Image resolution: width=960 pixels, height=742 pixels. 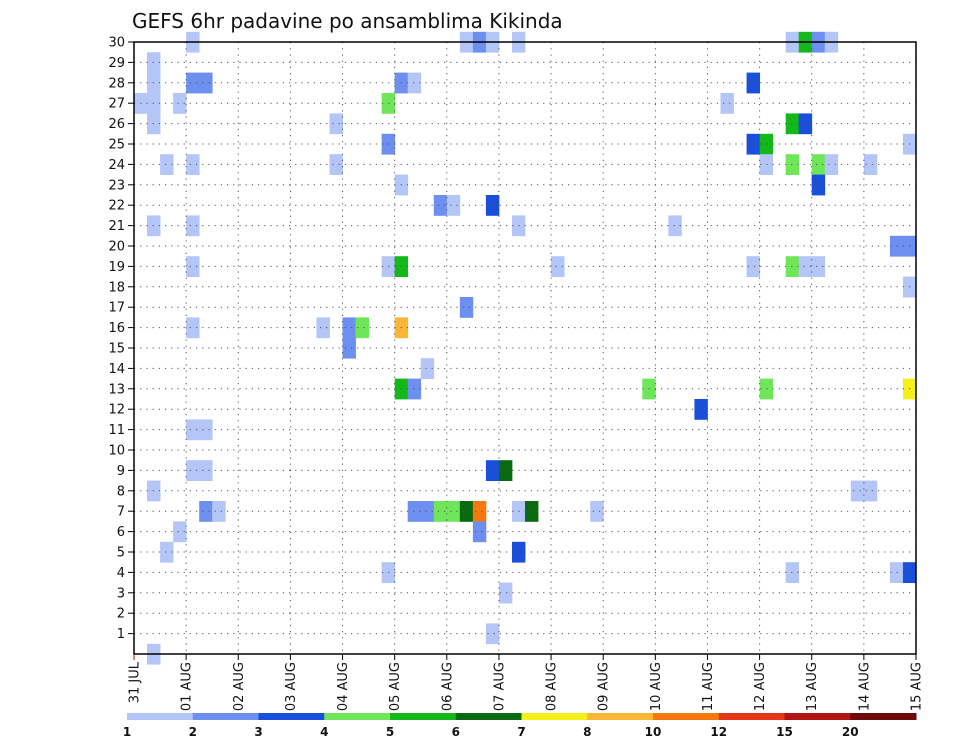 What do you see at coordinates (116, 308) in the screenshot?
I see `y-tick-label: 17` at bounding box center [116, 308].